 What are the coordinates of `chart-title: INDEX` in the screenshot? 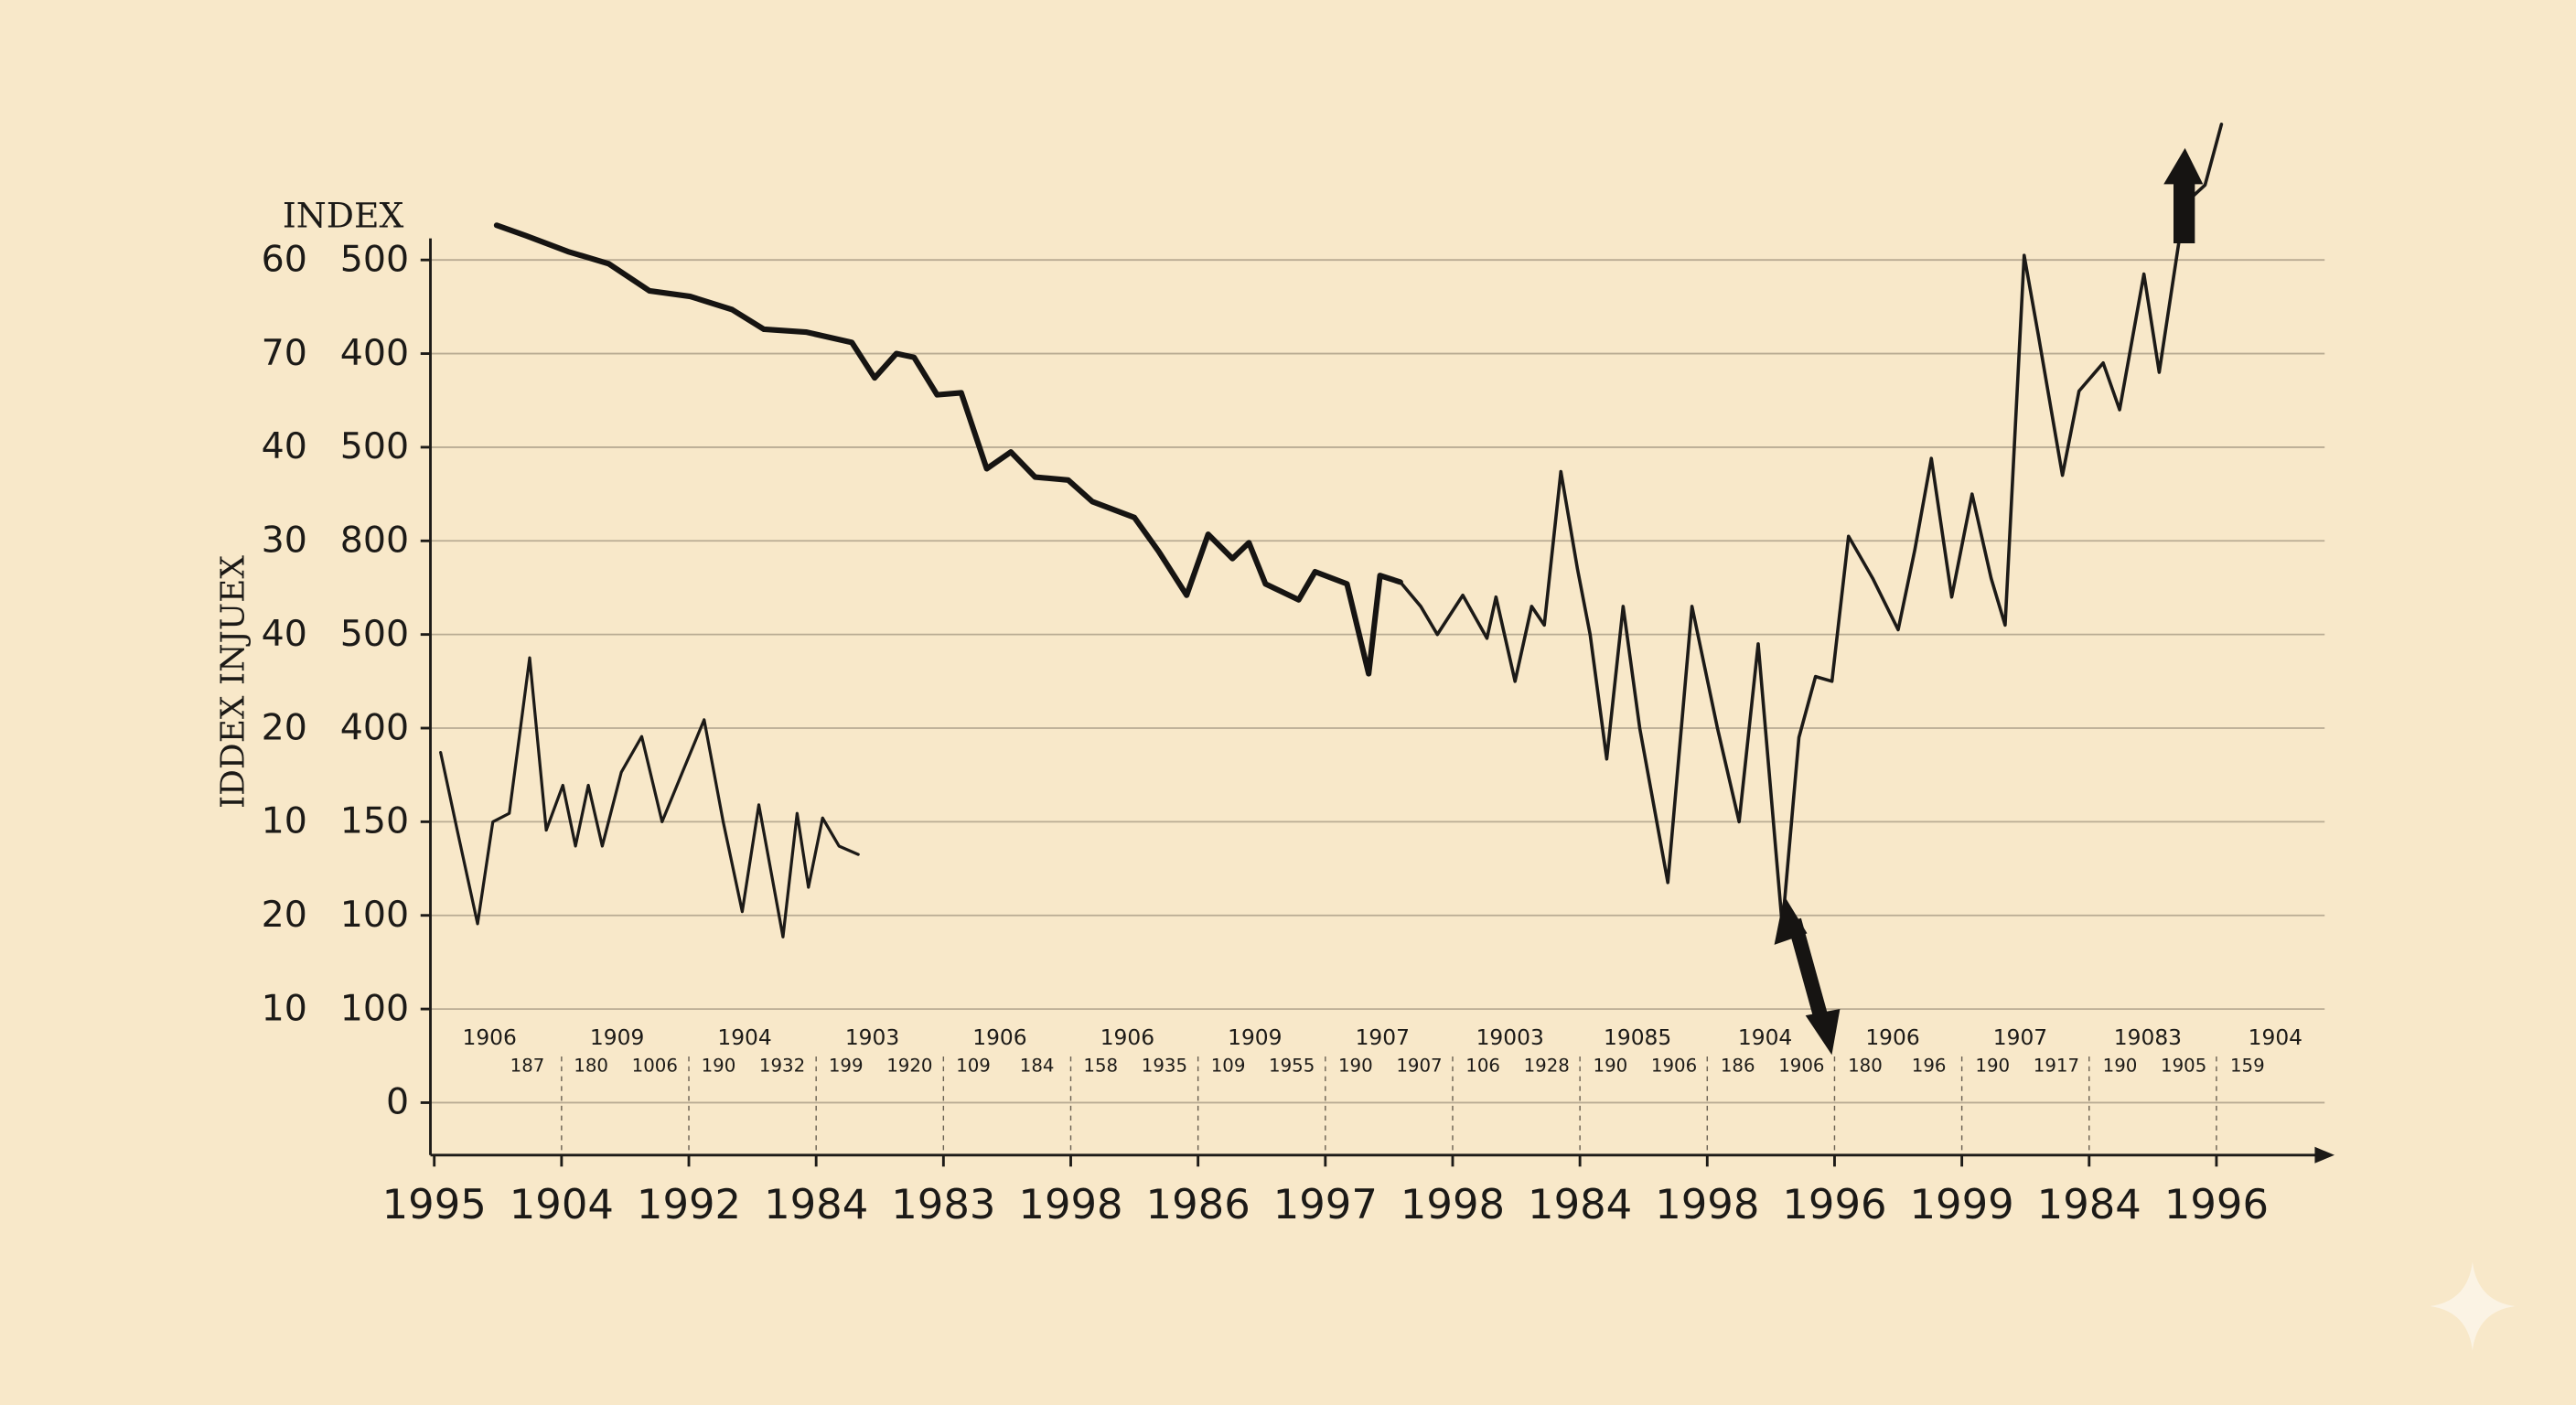 It's located at (344, 216).